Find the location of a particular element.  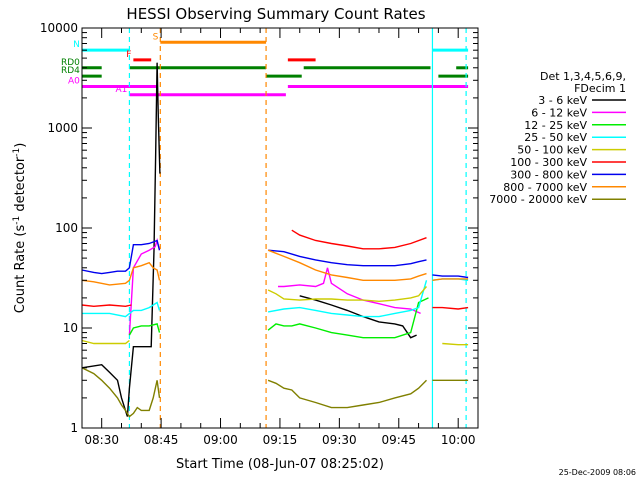

y-label-end: ) is located at coordinates (20, 145).